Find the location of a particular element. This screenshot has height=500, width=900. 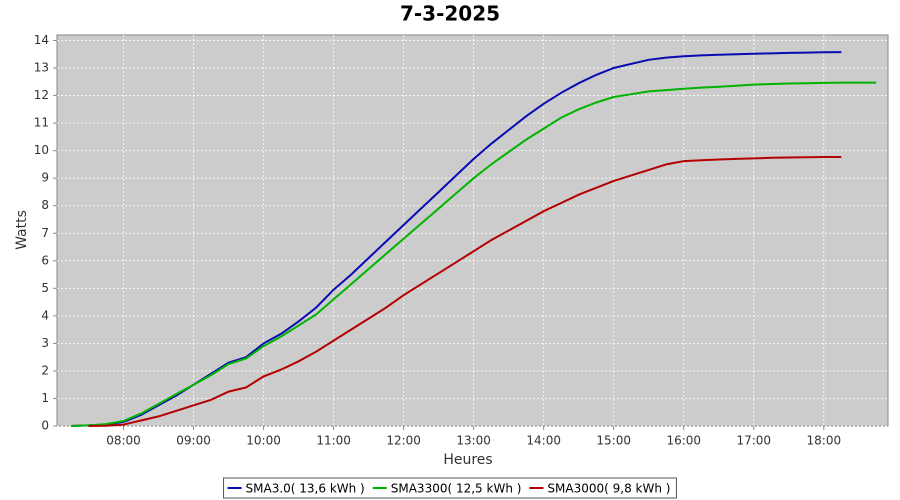

y-tick-label: 6 is located at coordinates (45, 260).